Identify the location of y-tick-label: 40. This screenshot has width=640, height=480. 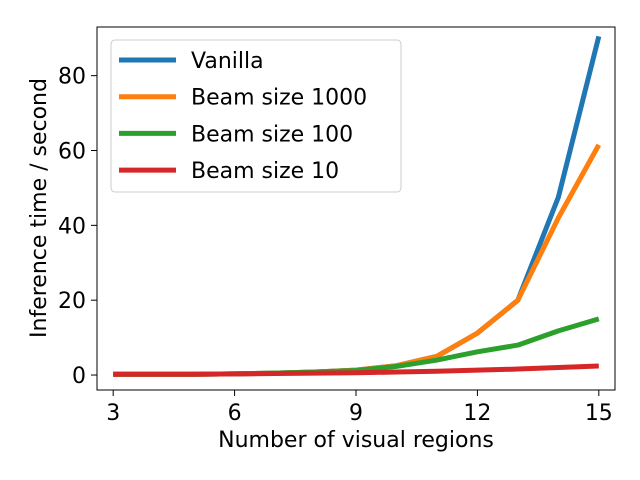
(72, 226).